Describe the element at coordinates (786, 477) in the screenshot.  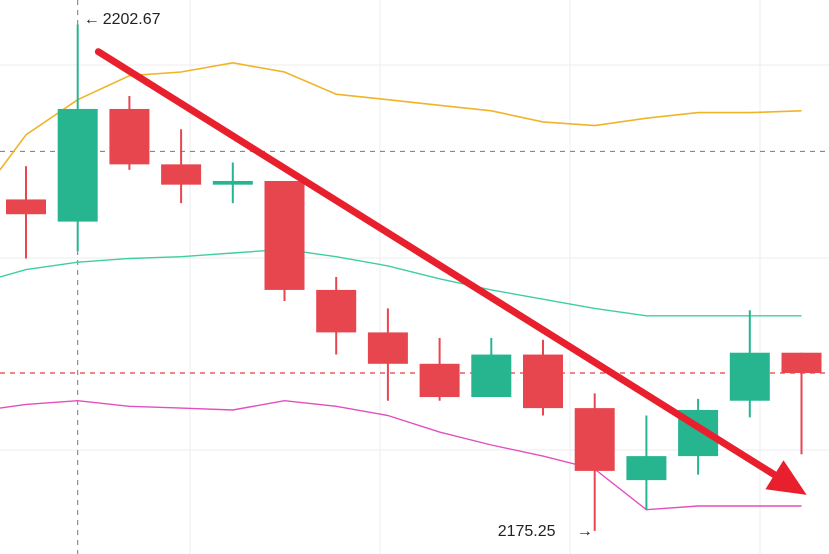
I see `trend-arrow-head` at that location.